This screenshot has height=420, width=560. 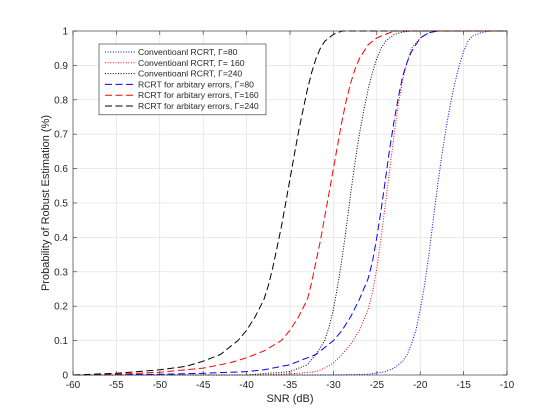 What do you see at coordinates (198, 95) in the screenshot?
I see `legend-label: RCRT for arbitary errors, Γ=160` at bounding box center [198, 95].